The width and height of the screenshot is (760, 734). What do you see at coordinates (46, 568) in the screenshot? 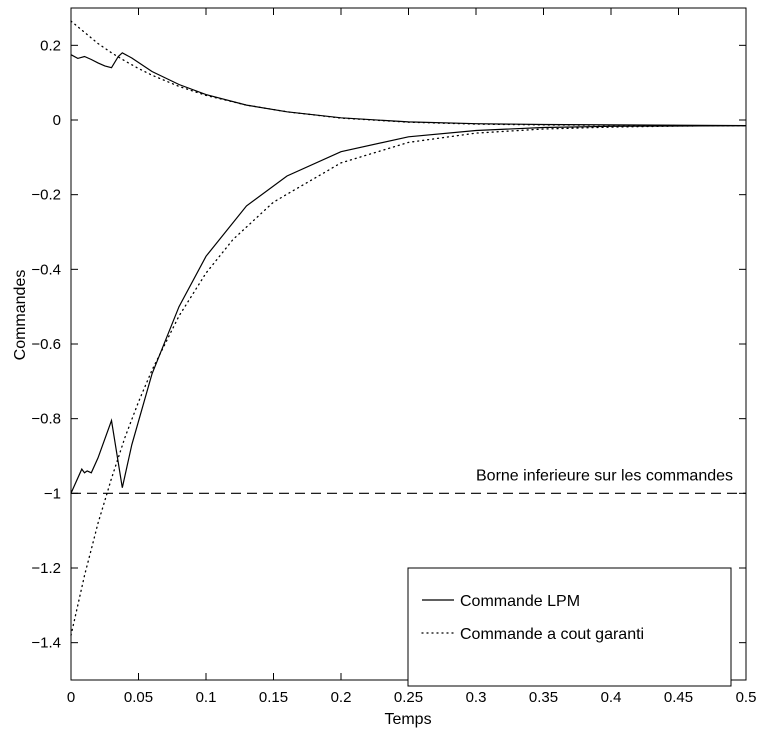
I see `y-tick-label: −1.2` at bounding box center [46, 568].